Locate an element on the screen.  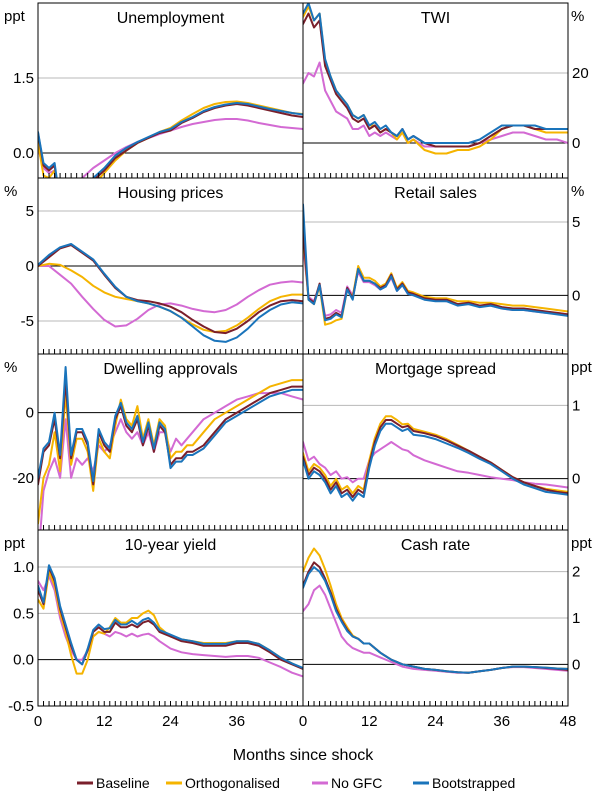
y-tick-label-housing-prices-0: 5 is located at coordinates (30, 211).